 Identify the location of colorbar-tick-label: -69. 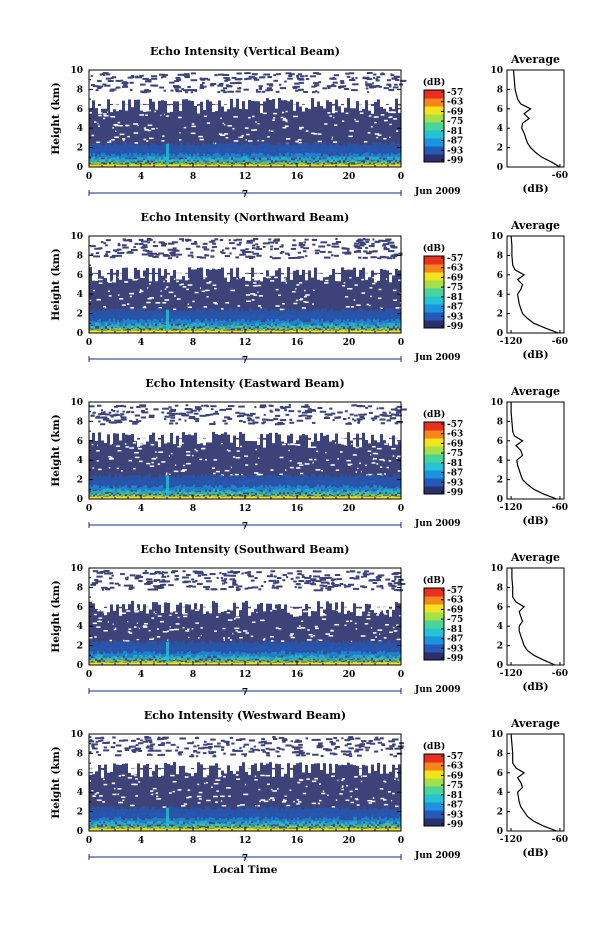
(455, 112).